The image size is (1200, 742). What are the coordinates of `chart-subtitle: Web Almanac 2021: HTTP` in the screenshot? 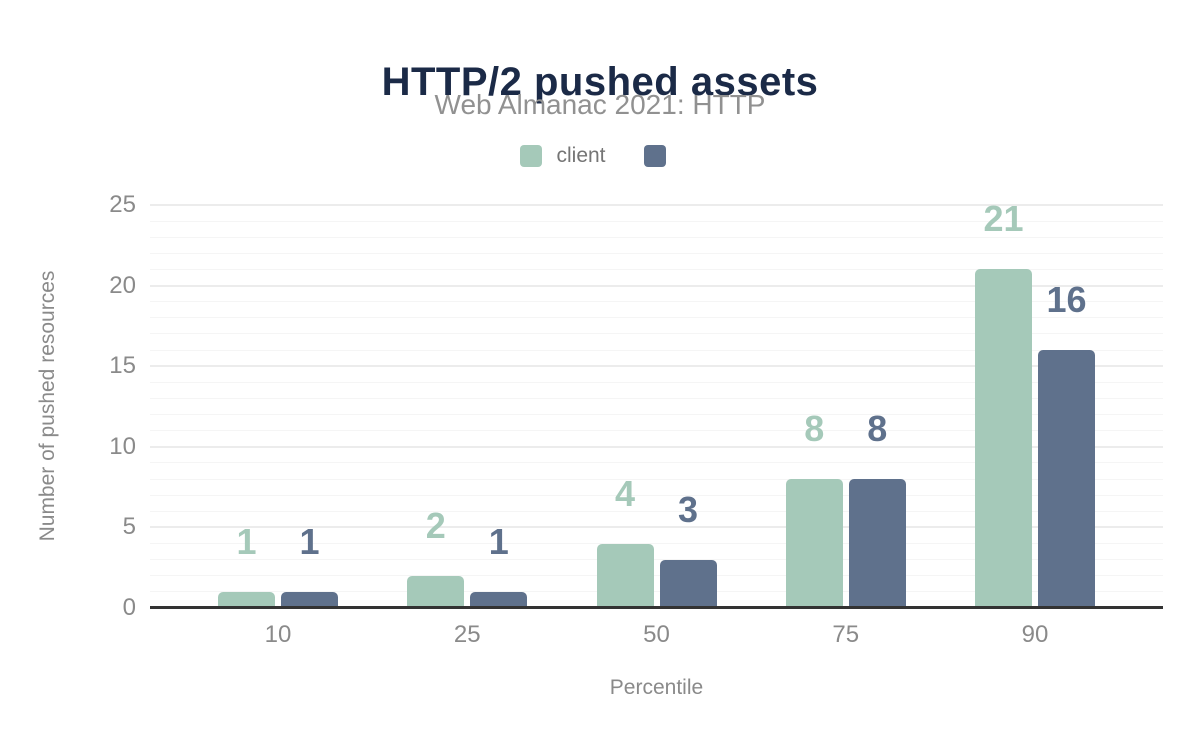 It's located at (600, 104).